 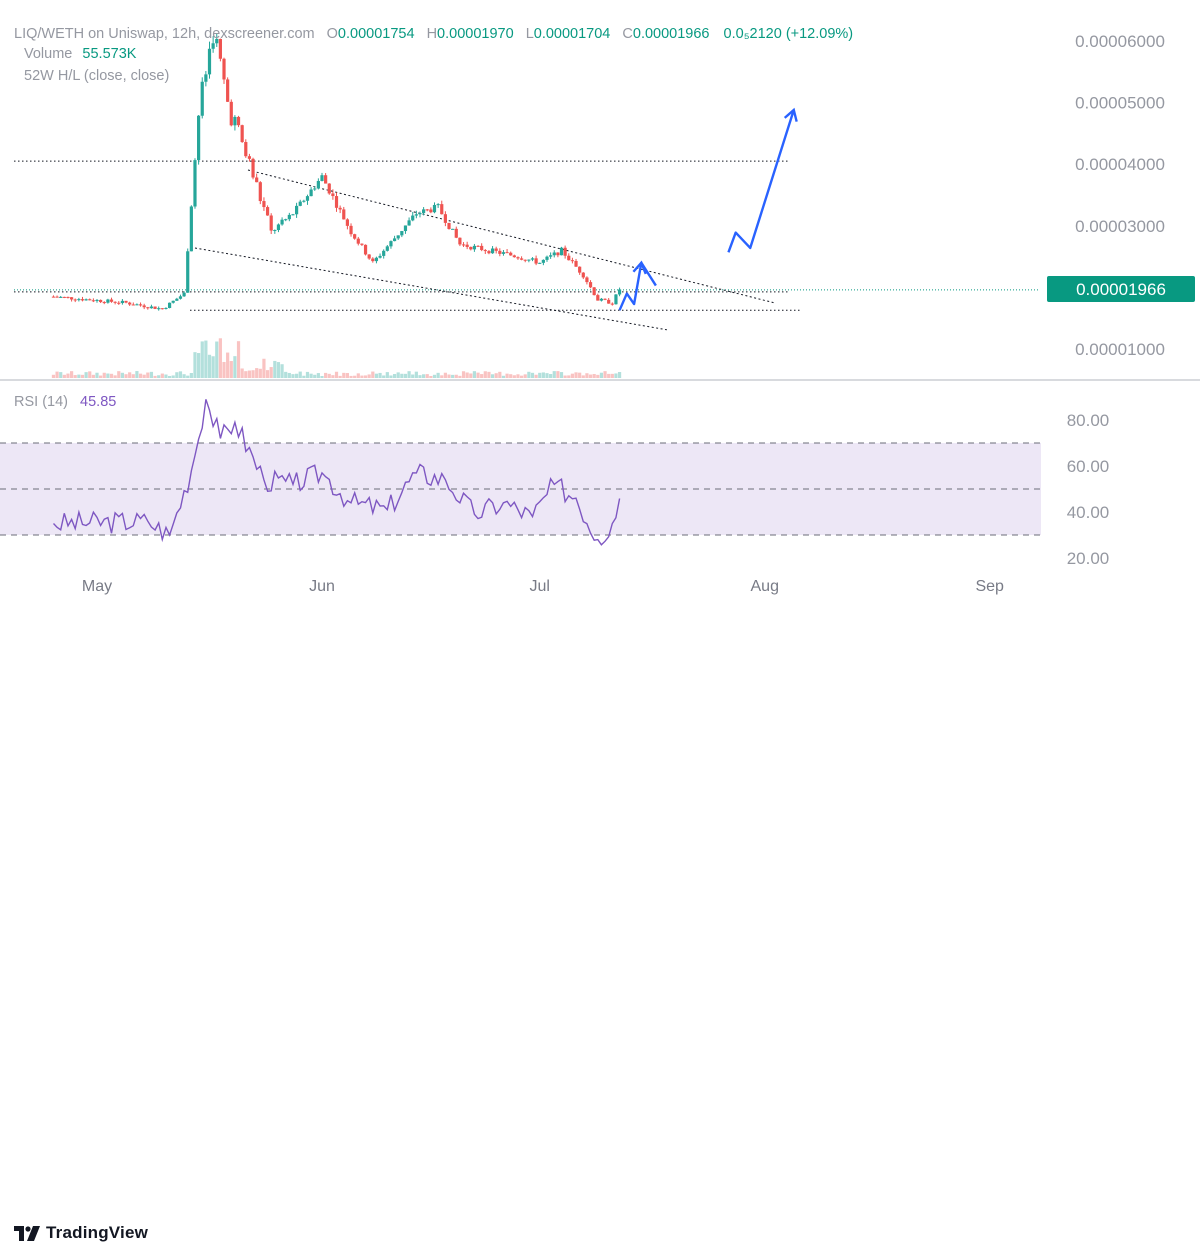 What do you see at coordinates (543, 586) in the screenshot?
I see `time-axis: May Jun Jul Aug Sep` at bounding box center [543, 586].